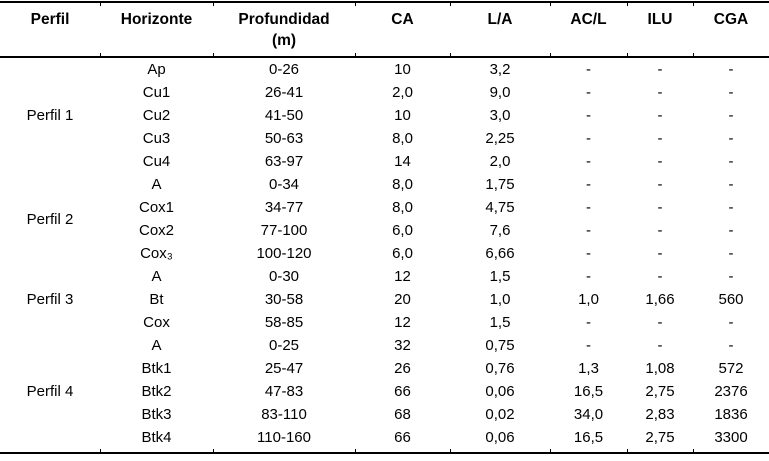 The height and width of the screenshot is (461, 769). What do you see at coordinates (500, 368) in the screenshot?
I see `table-cell: 0,76` at bounding box center [500, 368].